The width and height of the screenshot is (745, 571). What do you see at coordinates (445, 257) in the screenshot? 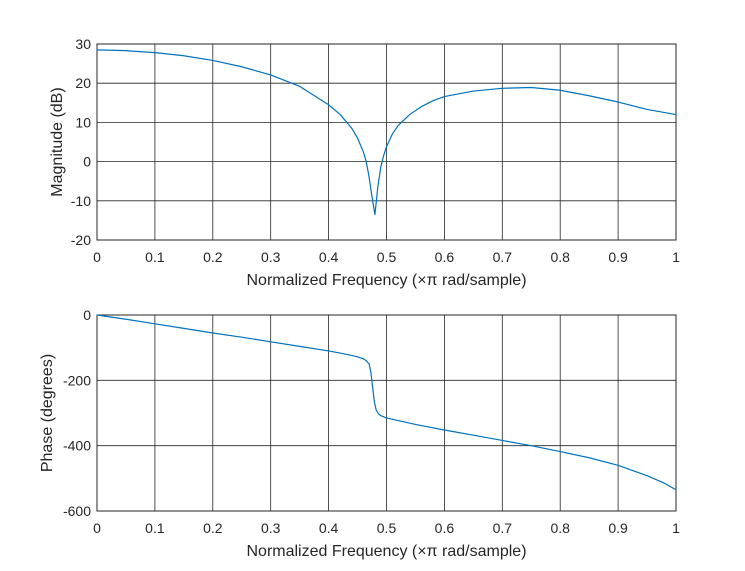
I see `magnitude-x-tick-label: 0.6` at bounding box center [445, 257].